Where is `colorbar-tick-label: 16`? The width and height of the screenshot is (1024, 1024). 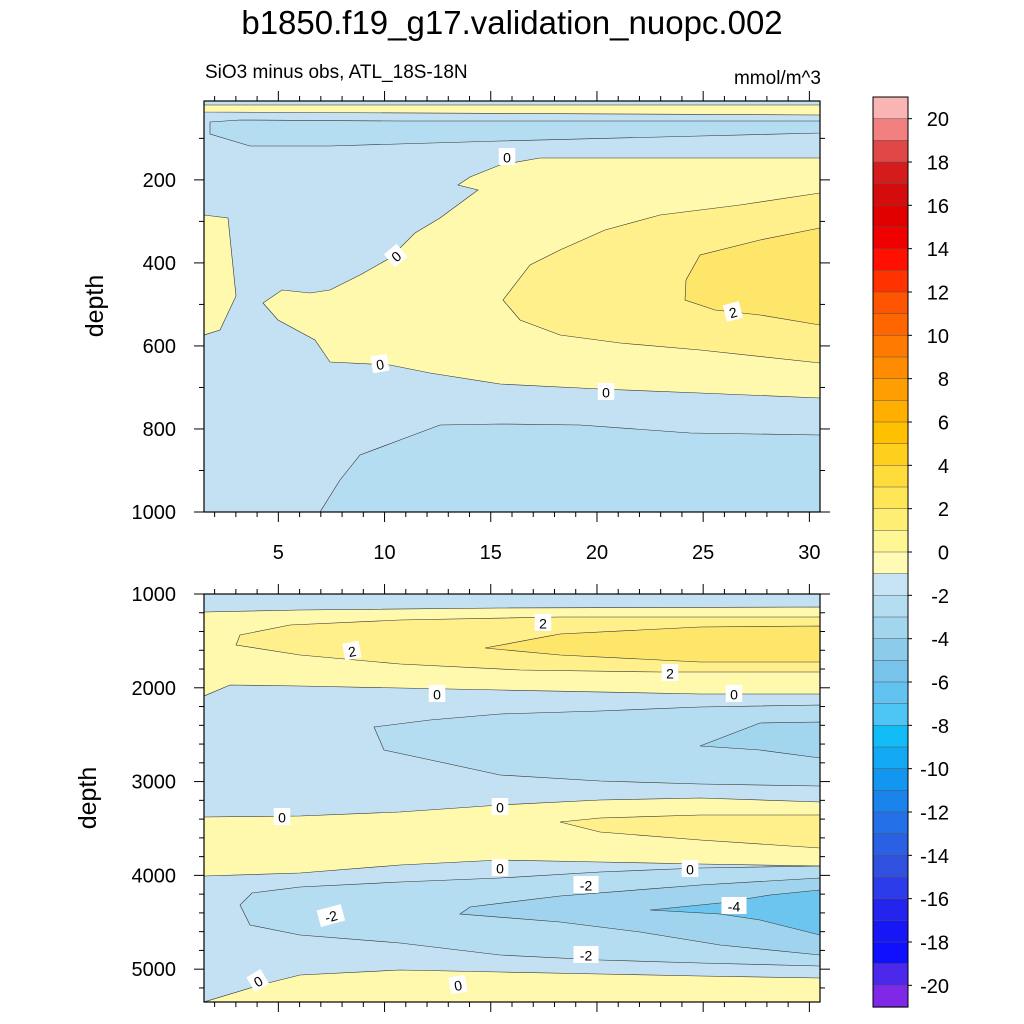 colorbar-tick-label: 16 is located at coordinates (938, 207).